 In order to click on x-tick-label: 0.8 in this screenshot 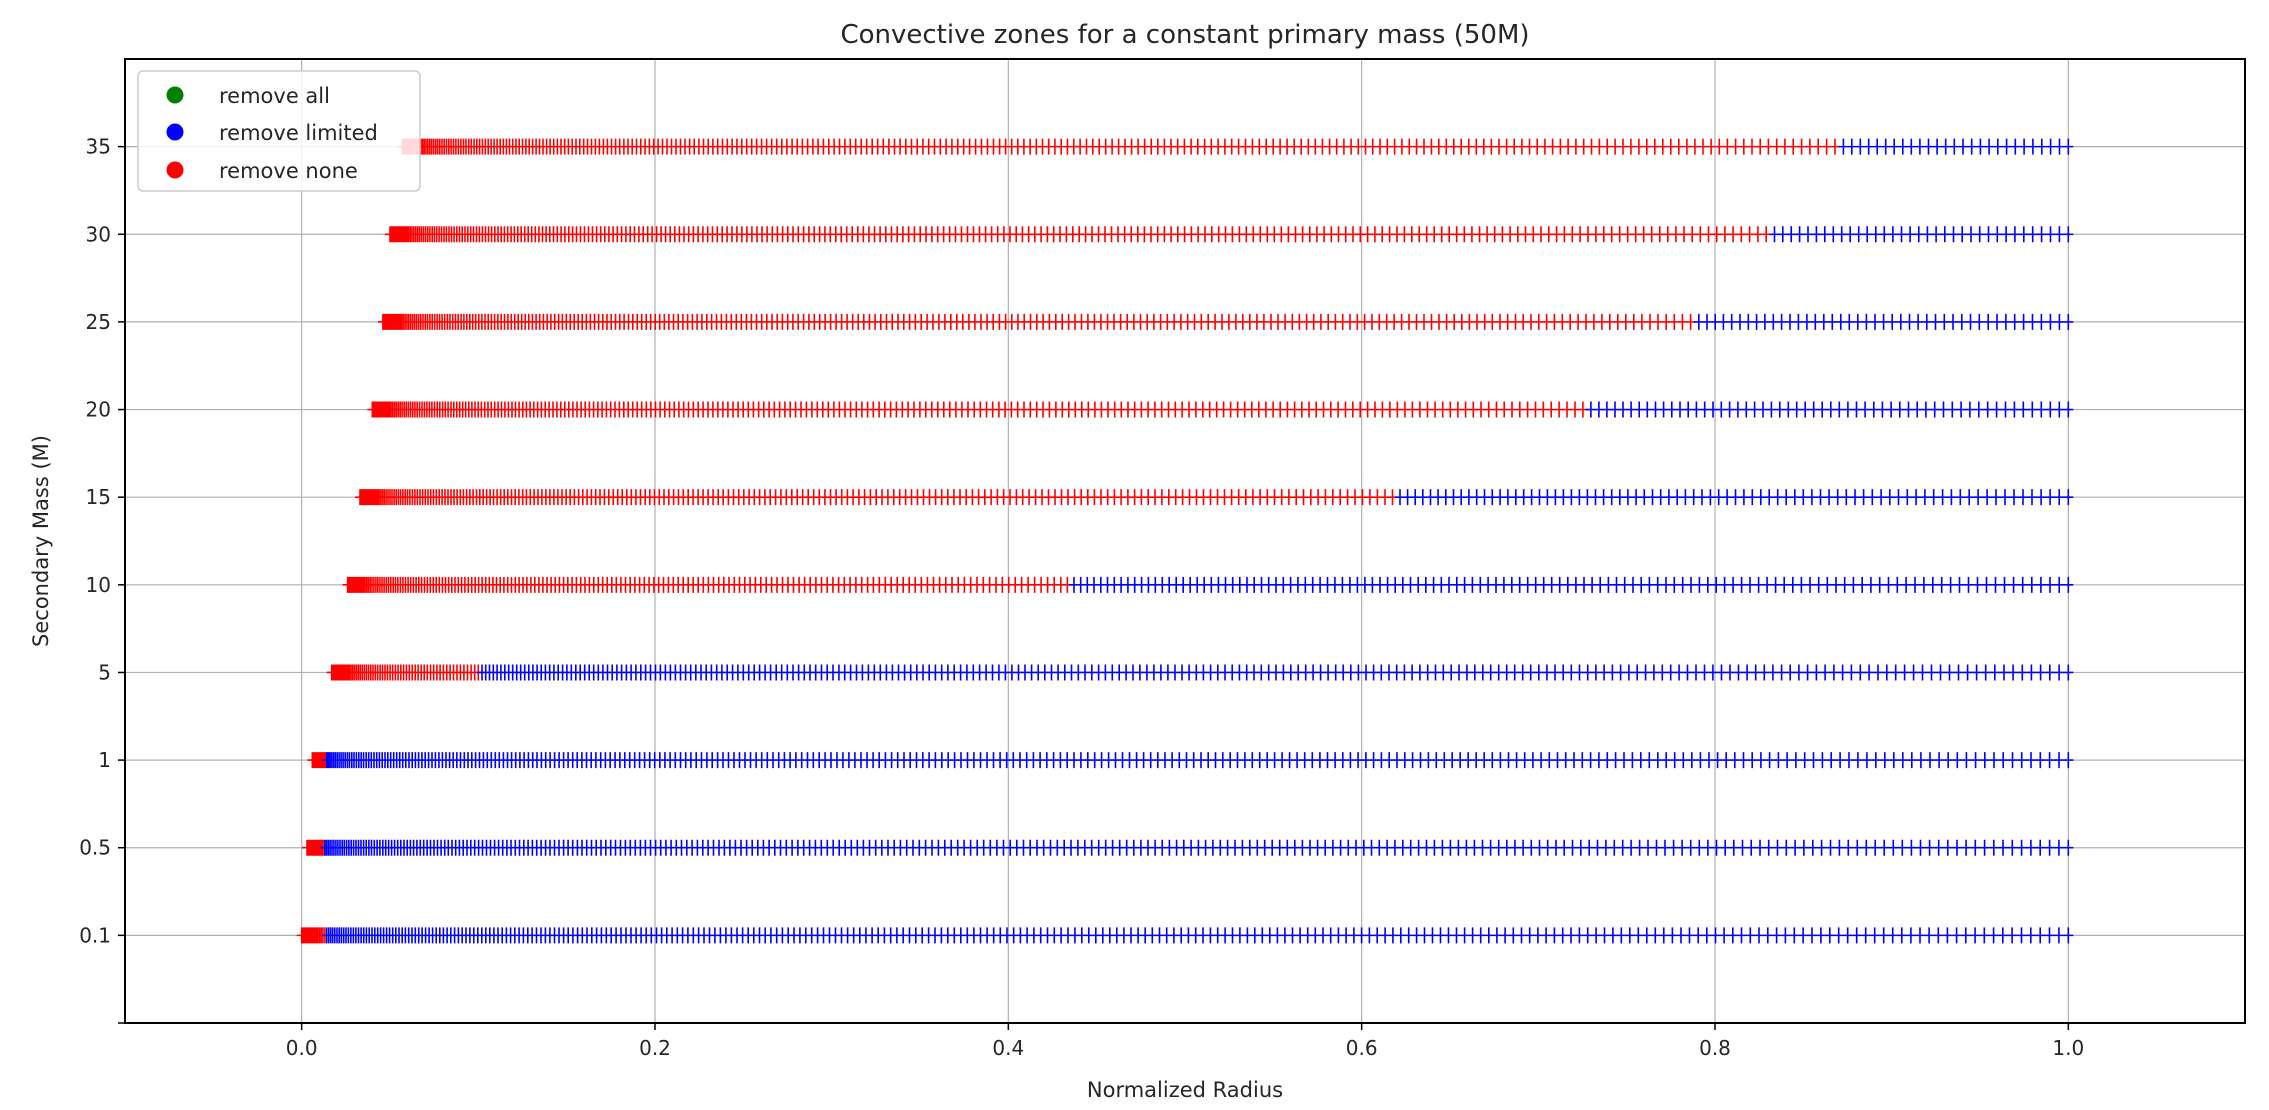, I will do `click(1715, 1048)`.